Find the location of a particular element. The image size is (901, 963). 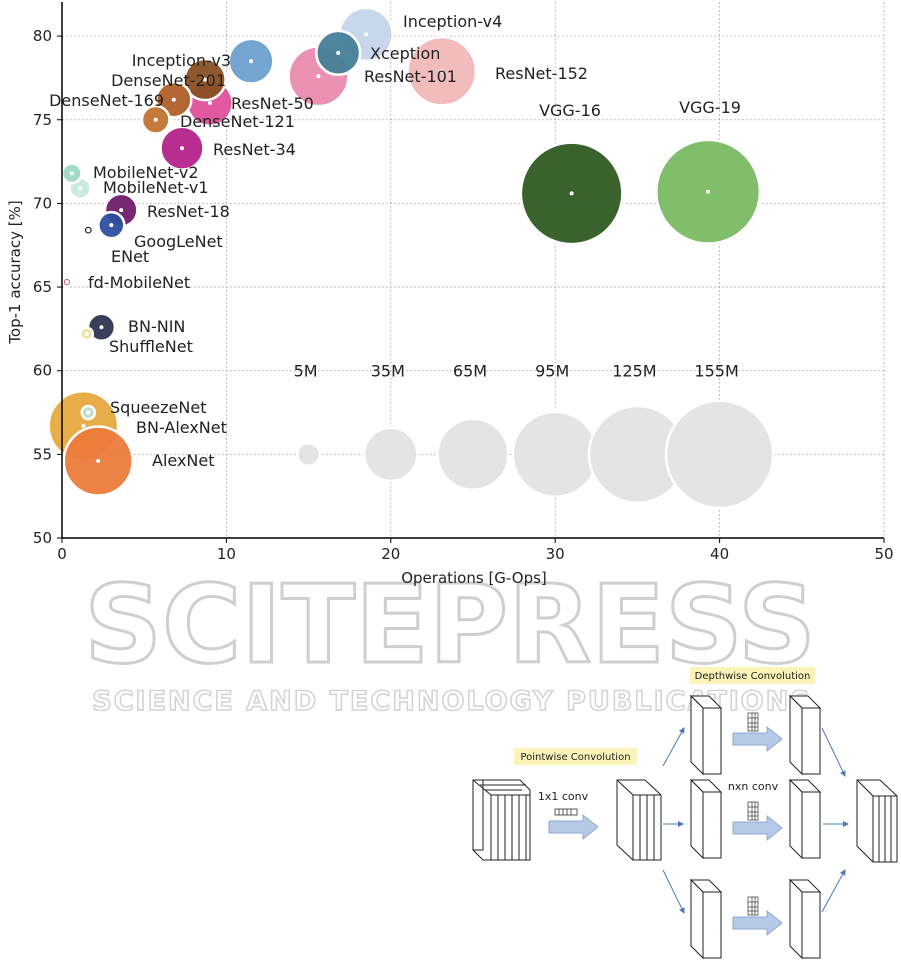

bubble-label: Inception-v3 is located at coordinates (181, 60).